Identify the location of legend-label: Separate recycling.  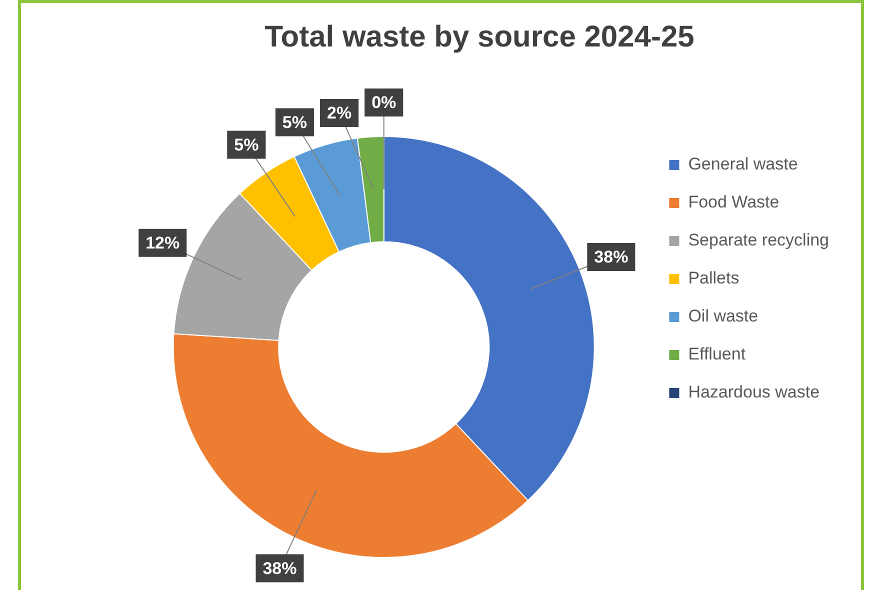
(759, 240).